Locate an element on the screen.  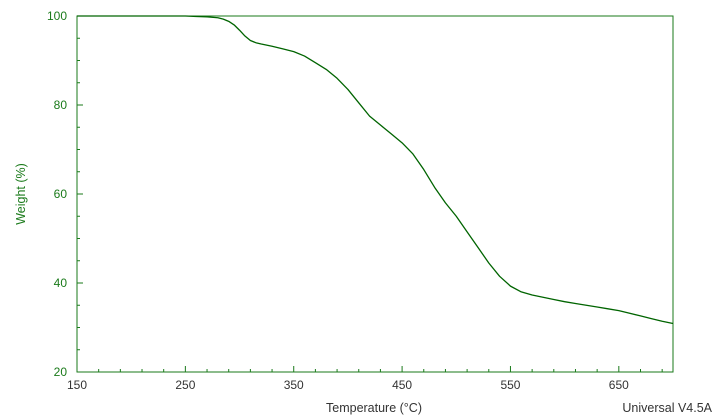
x-tick-label: 550 is located at coordinates (510, 385).